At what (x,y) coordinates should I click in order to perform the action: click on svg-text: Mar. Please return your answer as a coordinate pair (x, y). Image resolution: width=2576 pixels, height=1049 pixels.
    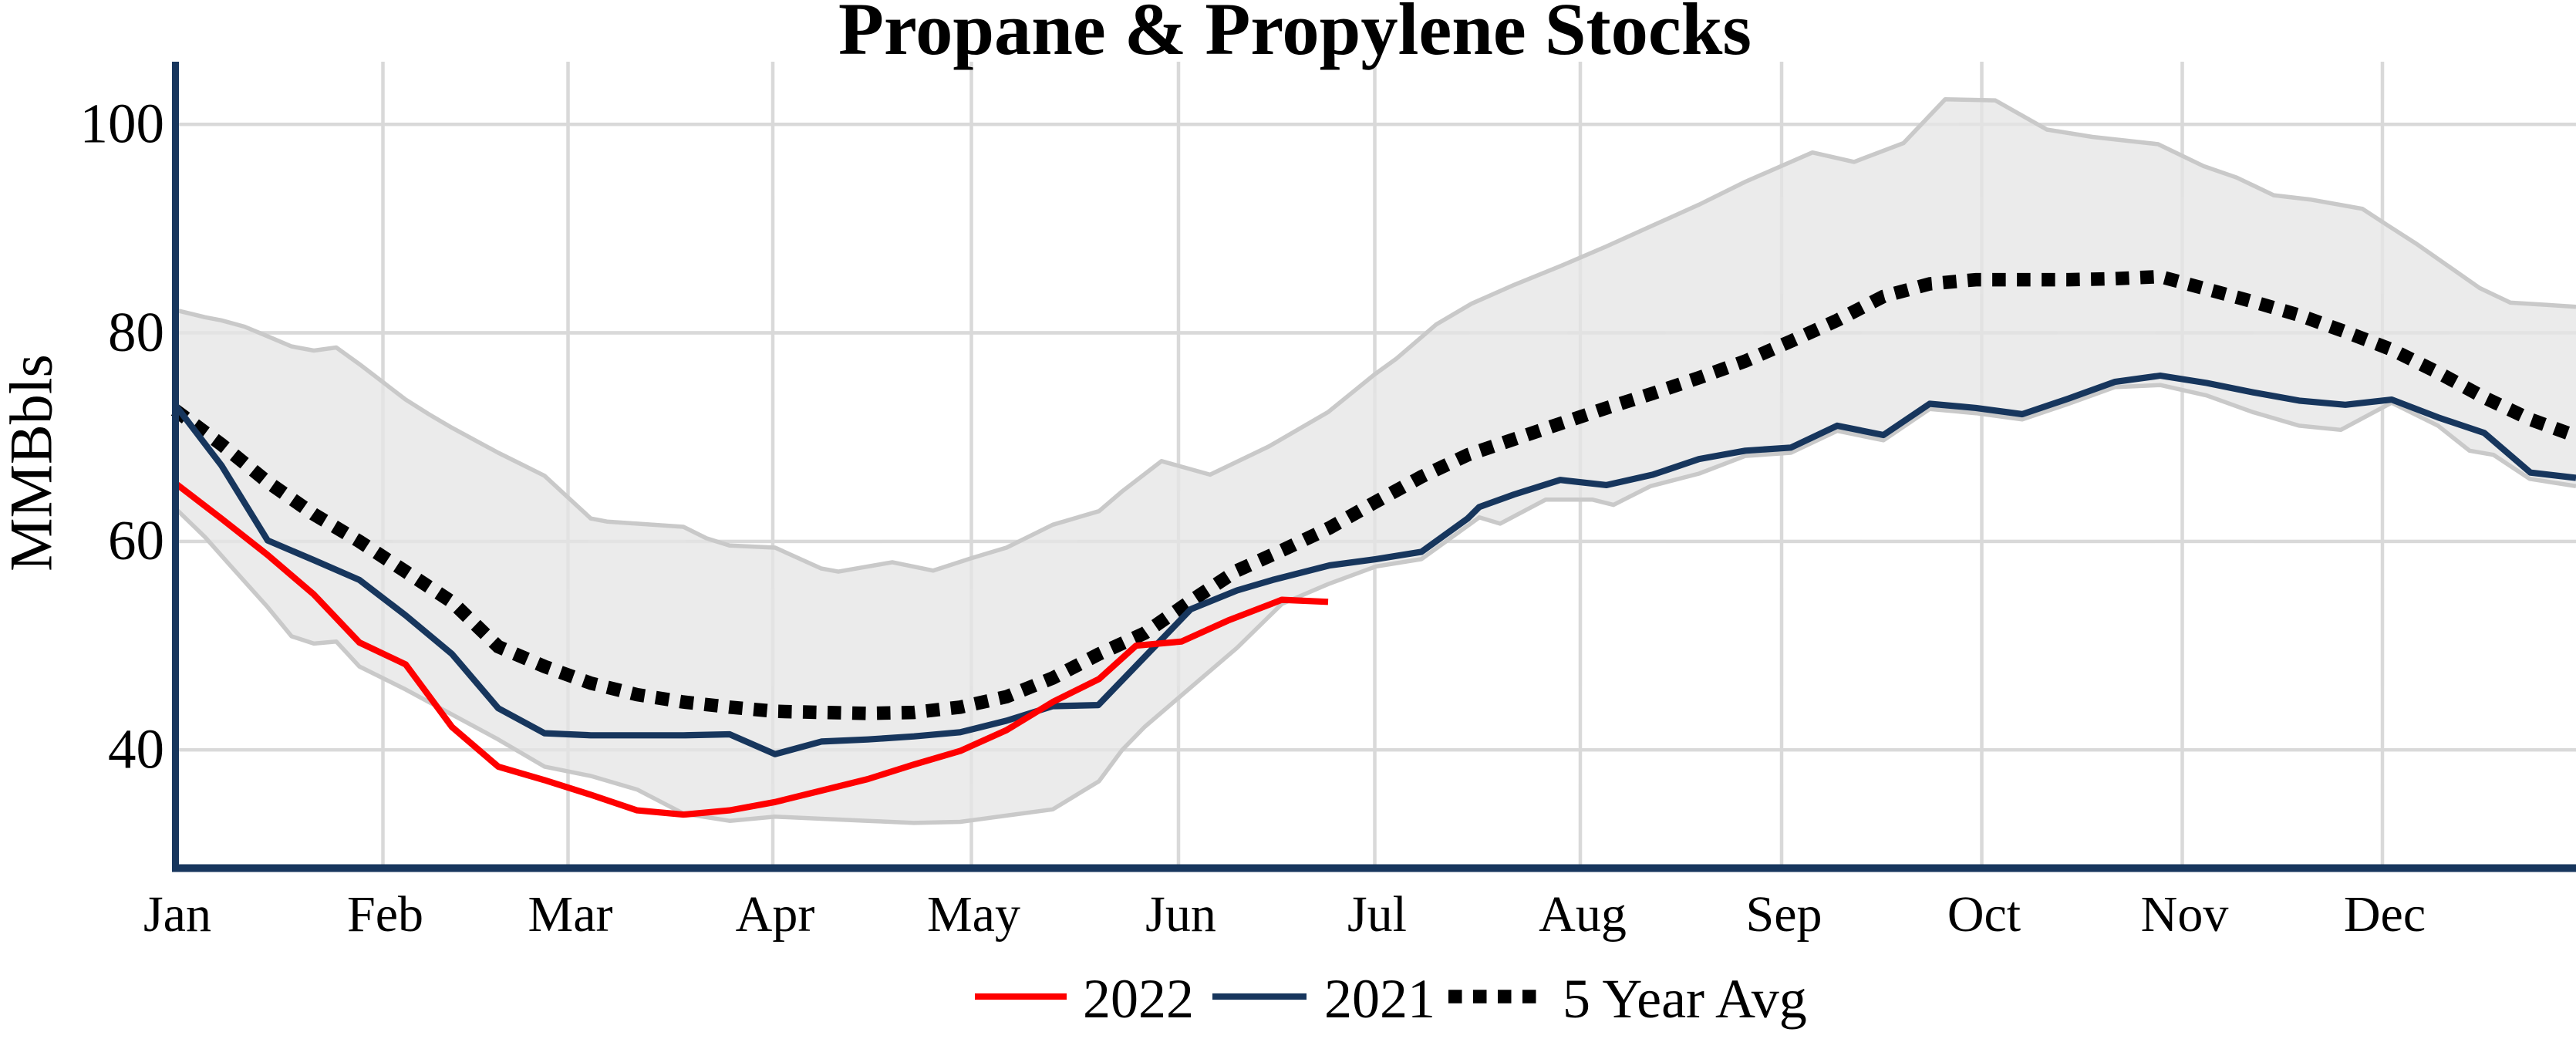
    Looking at the image, I should click on (570, 915).